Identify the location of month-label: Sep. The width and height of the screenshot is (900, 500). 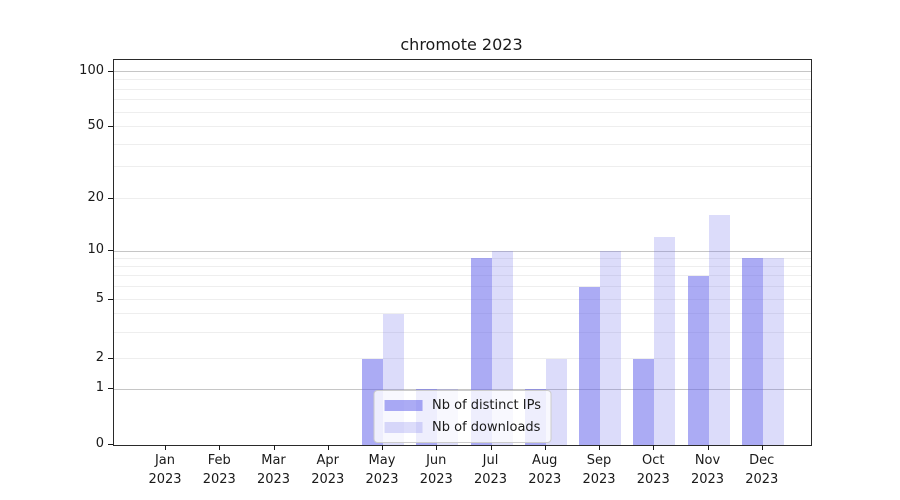
(599, 460).